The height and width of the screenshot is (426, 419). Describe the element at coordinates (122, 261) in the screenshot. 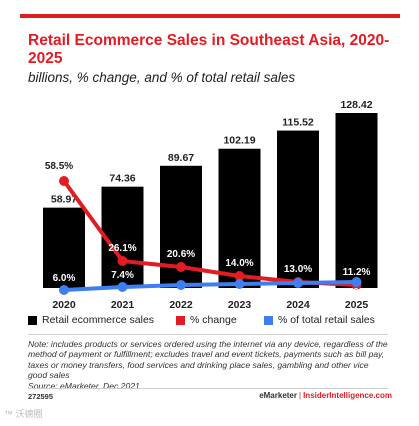

I see `point-change-2021` at that location.